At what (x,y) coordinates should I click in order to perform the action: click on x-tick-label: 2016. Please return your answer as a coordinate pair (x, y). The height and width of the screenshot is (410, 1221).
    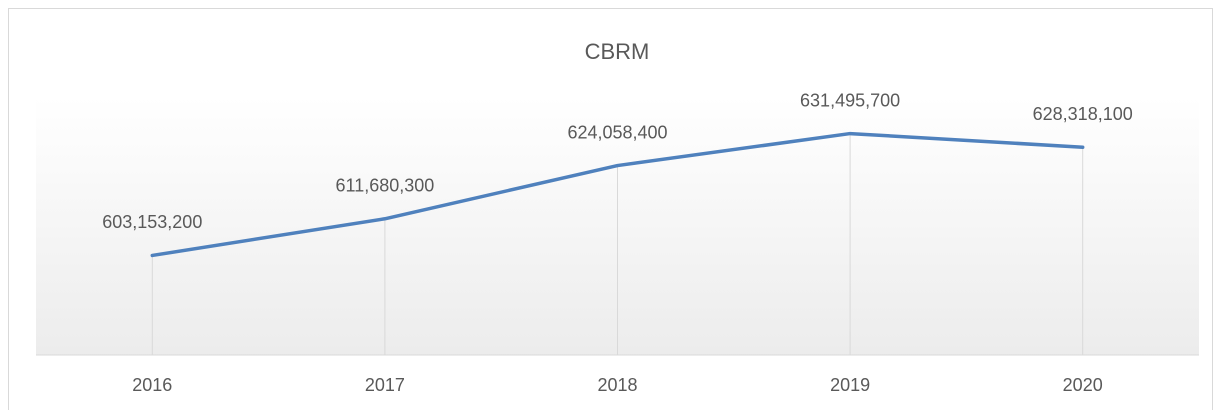
    Looking at the image, I should click on (152, 385).